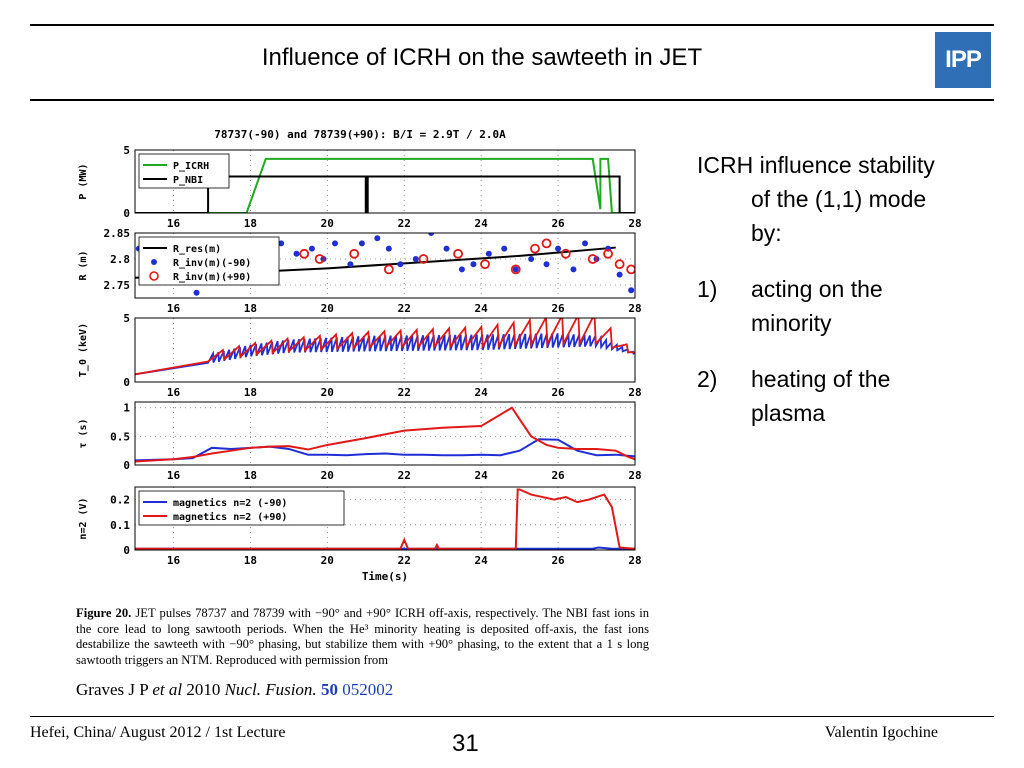 The height and width of the screenshot is (768, 1024). I want to click on series-line-+90, so click(385, 434).